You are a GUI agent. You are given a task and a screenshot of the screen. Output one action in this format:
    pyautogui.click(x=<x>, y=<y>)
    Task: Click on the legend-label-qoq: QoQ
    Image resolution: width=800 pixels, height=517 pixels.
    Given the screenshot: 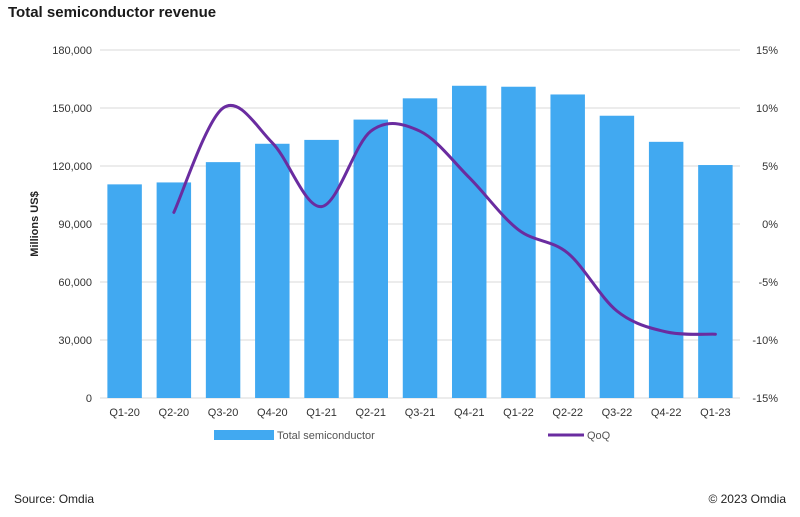 What is the action you would take?
    pyautogui.click(x=599, y=436)
    